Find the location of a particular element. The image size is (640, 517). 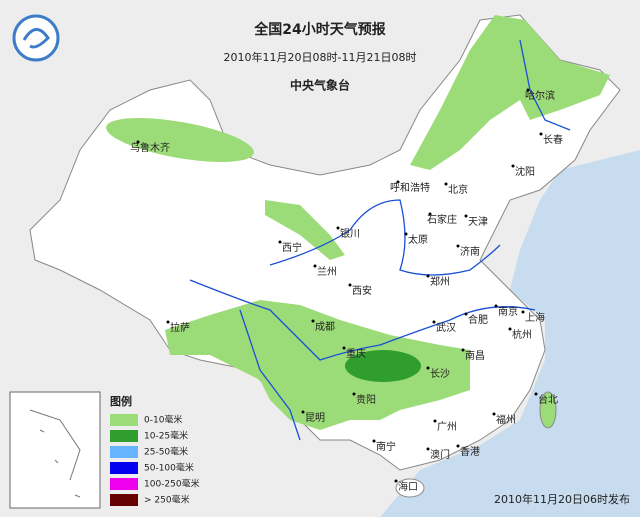

title: 全国24小时天气预报 is located at coordinates (319, 29).